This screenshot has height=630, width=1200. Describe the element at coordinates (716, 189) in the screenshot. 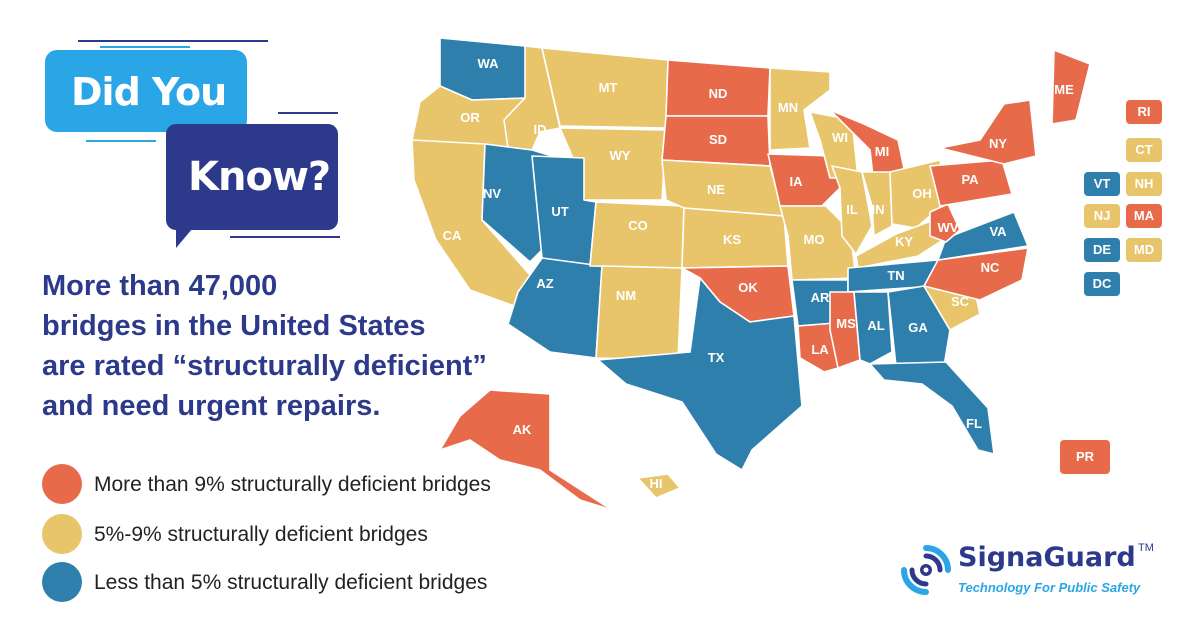

I see `state-label-ne: NE` at that location.